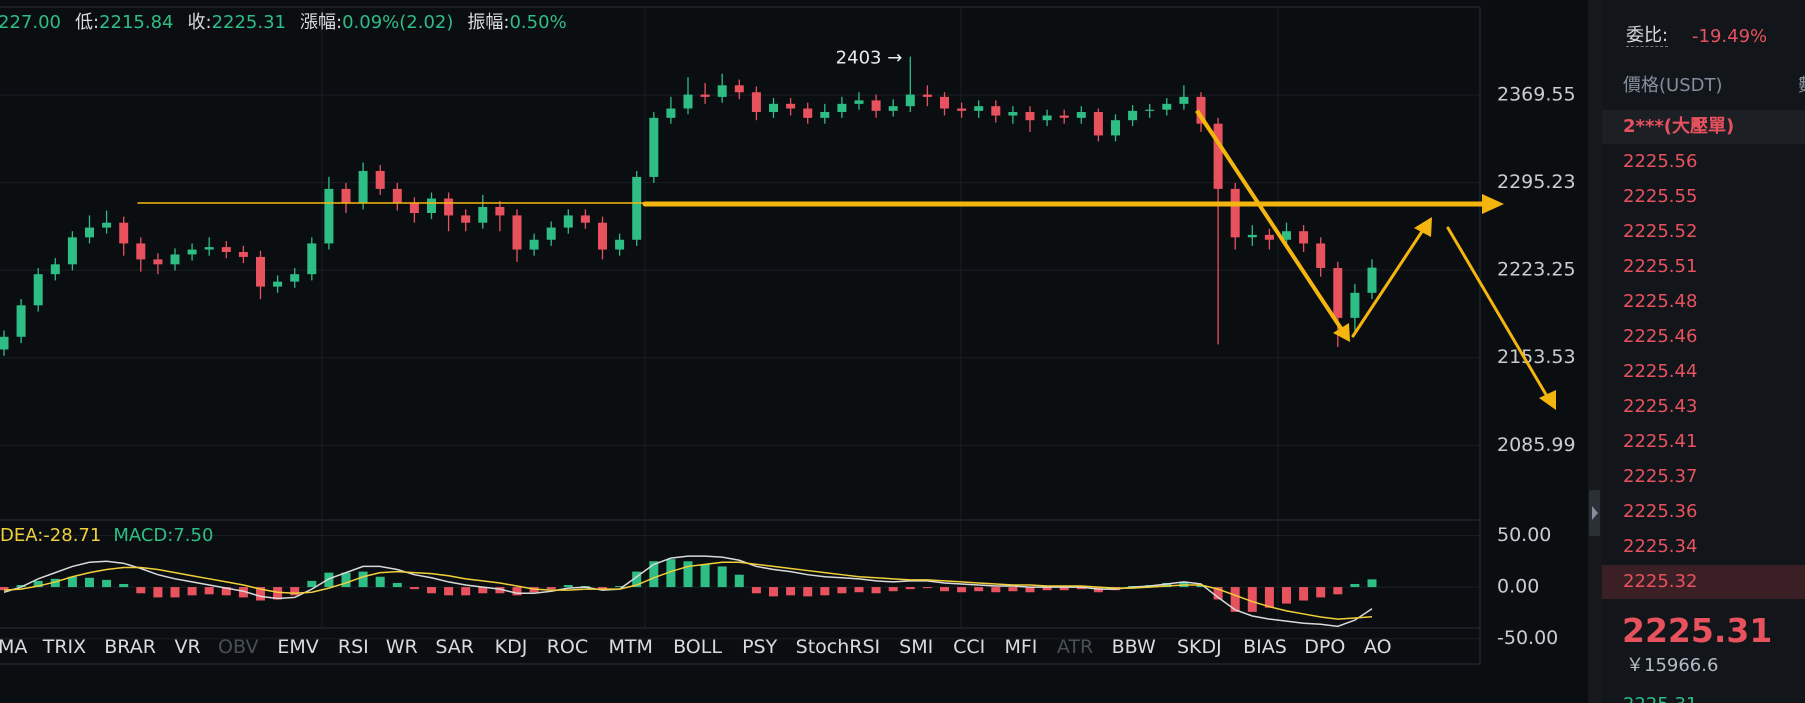  I want to click on indicator-tab: PSY, so click(760, 647).